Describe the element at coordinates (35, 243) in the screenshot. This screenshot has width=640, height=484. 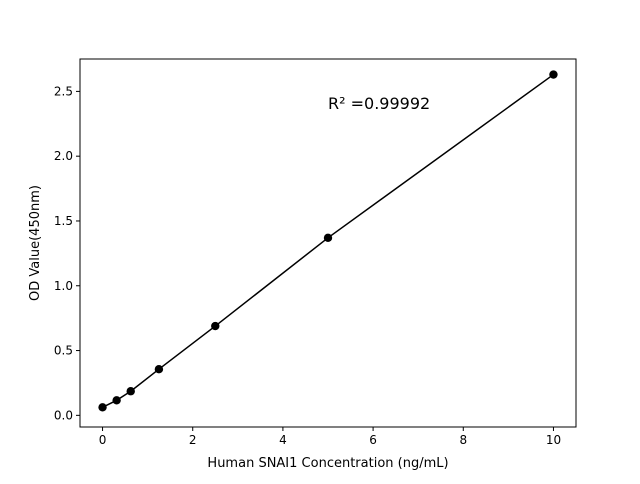
I see `y-axis-label: OD Value(450nm)` at that location.